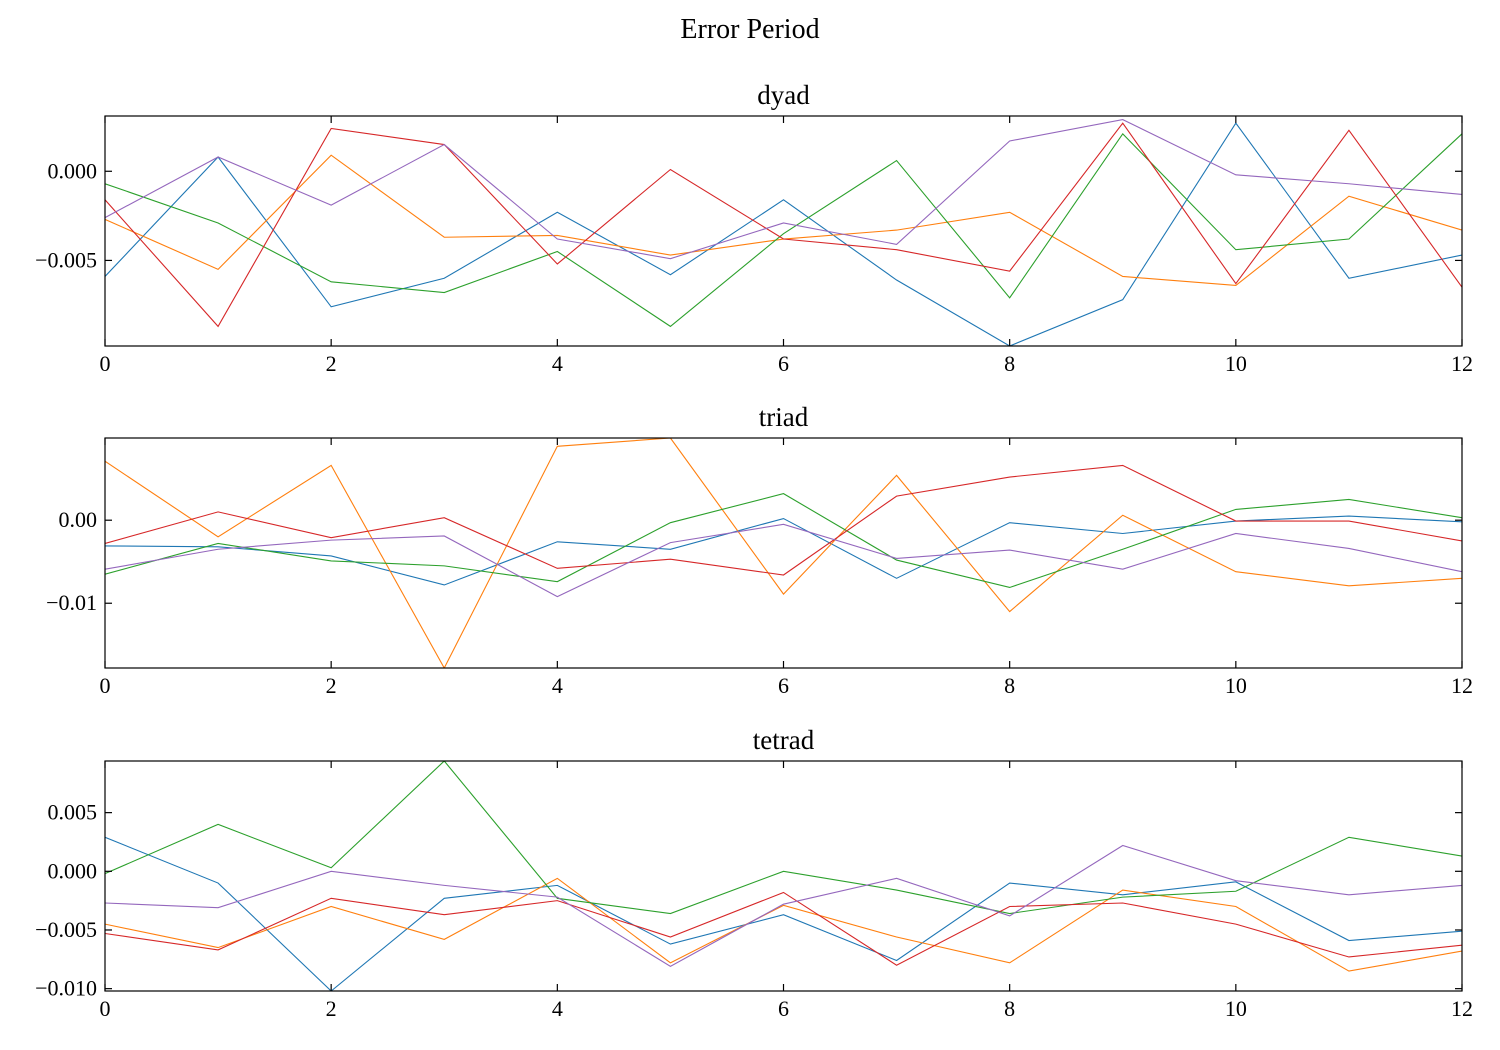 This screenshot has width=1500, height=1050. I want to click on y-tick-label: −0.010, so click(66, 988).